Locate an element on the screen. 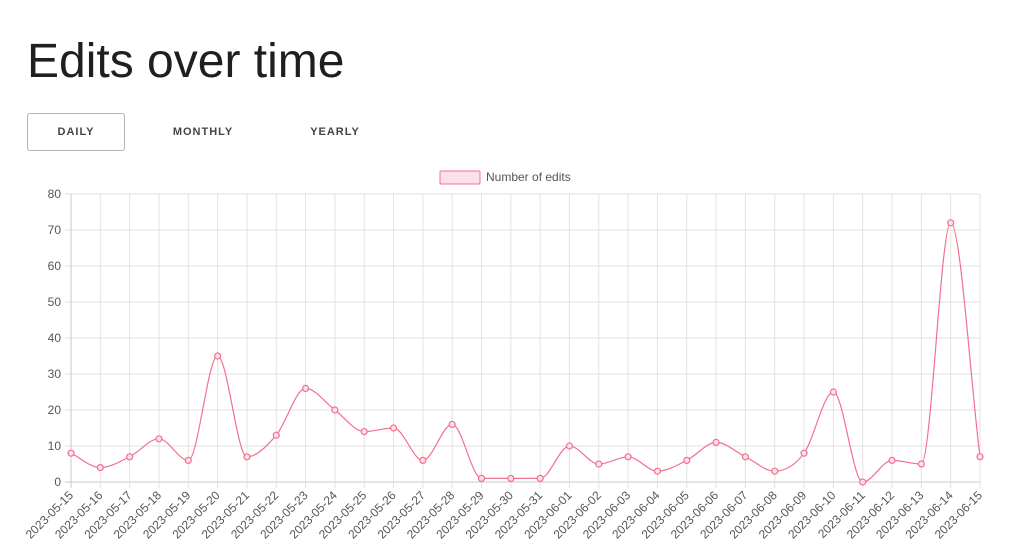  y-tick-label: 80 is located at coordinates (55, 194).